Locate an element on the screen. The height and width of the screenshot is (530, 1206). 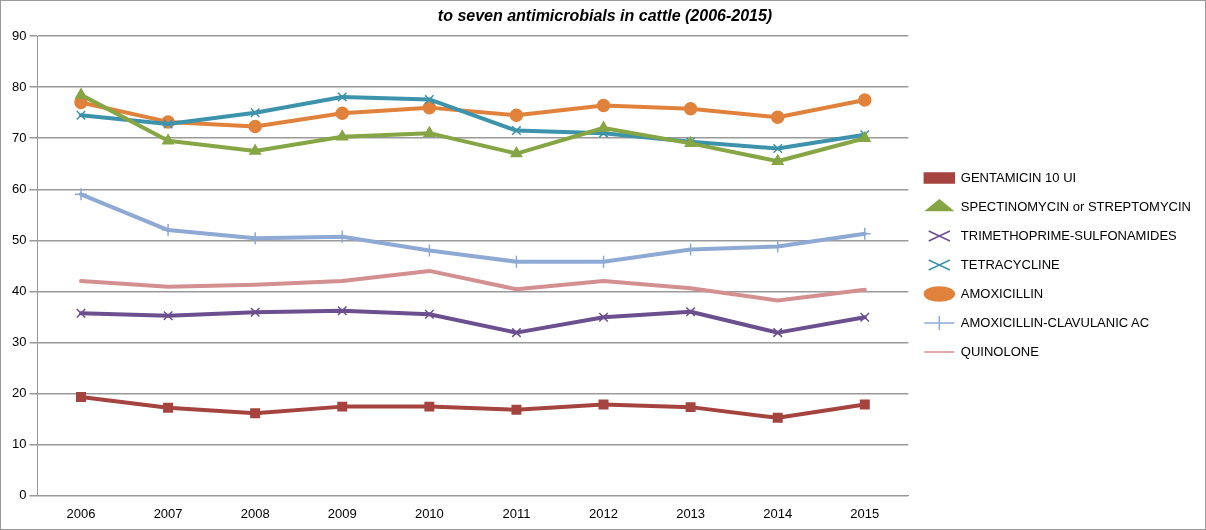
y-tick-label: 30 is located at coordinates (19, 341).